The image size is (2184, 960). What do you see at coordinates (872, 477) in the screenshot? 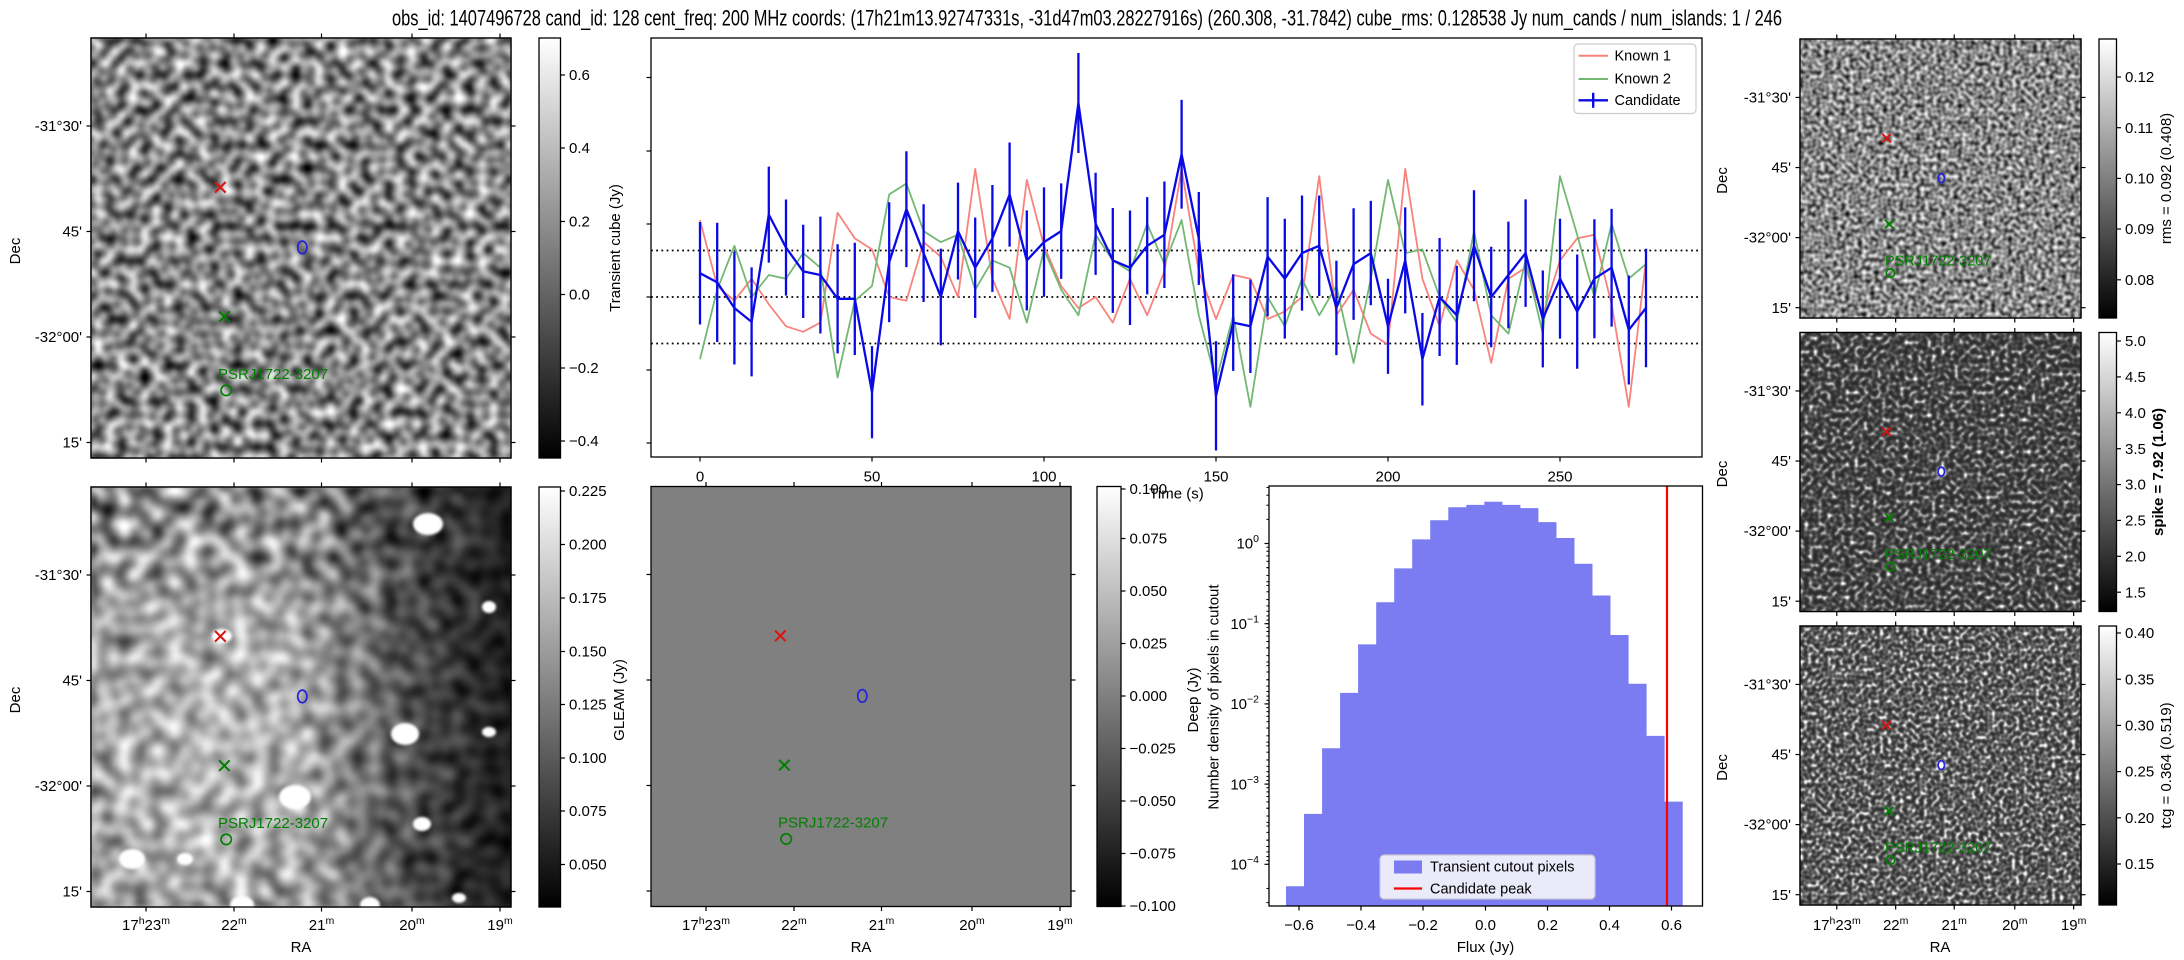
I see `svg-text: 50` at bounding box center [872, 477].